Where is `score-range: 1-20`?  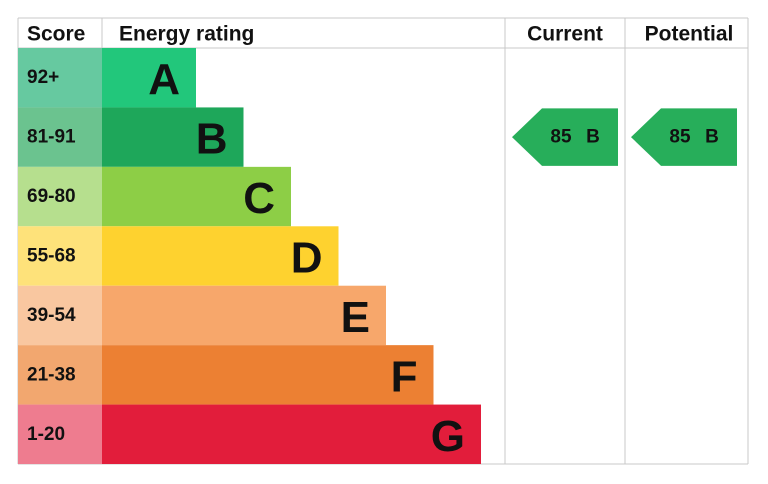 score-range: 1-20 is located at coordinates (46, 434).